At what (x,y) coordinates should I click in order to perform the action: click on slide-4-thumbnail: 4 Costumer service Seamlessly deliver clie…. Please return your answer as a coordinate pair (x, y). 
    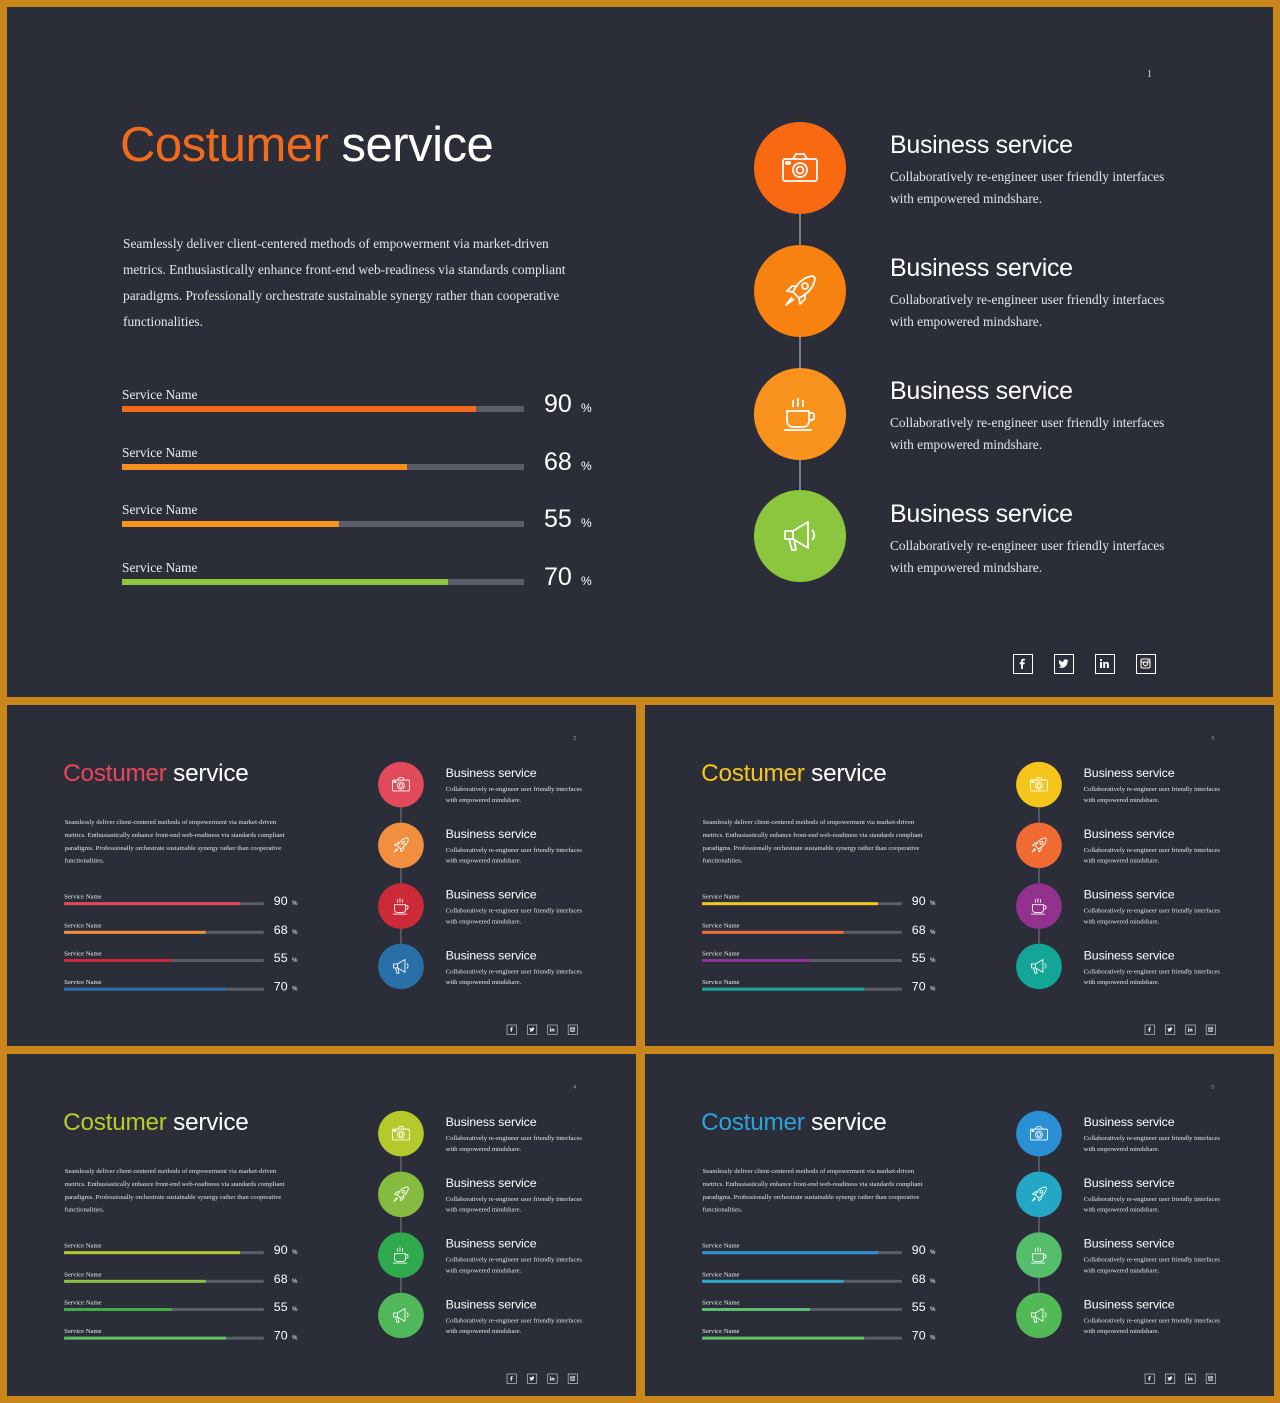
    Looking at the image, I should click on (321, 1225).